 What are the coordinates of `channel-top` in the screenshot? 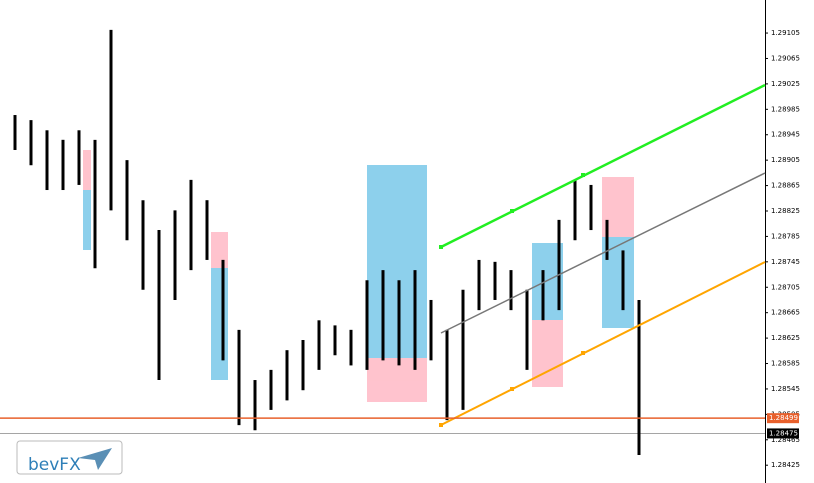 It's located at (603, 166).